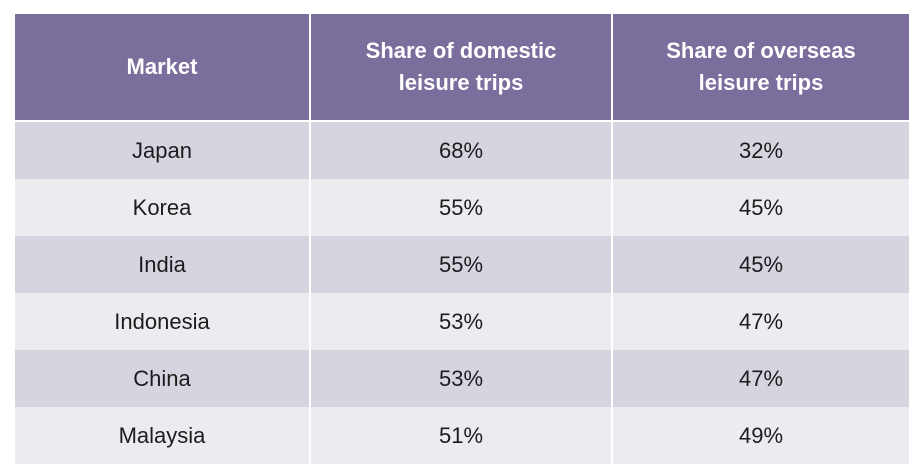 The height and width of the screenshot is (473, 924). Describe the element at coordinates (162, 435) in the screenshot. I see `market-cell: Malaysia` at that location.